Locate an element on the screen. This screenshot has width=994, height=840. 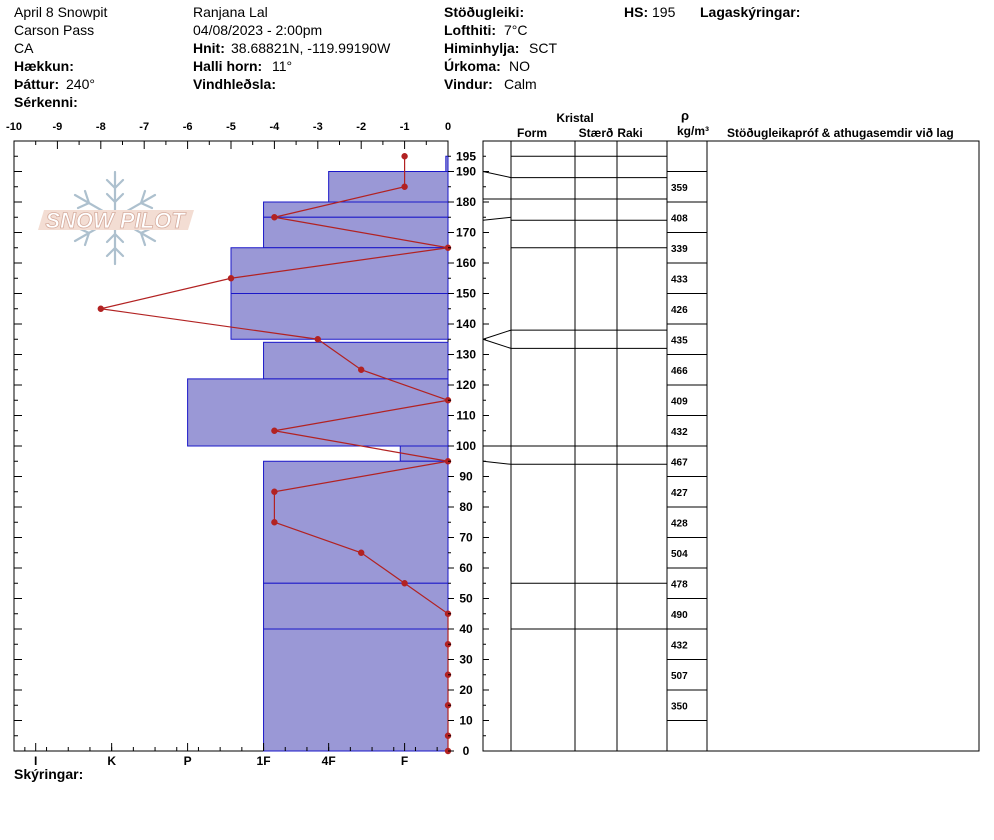
temperature-tick-label: -4 is located at coordinates (275, 127).